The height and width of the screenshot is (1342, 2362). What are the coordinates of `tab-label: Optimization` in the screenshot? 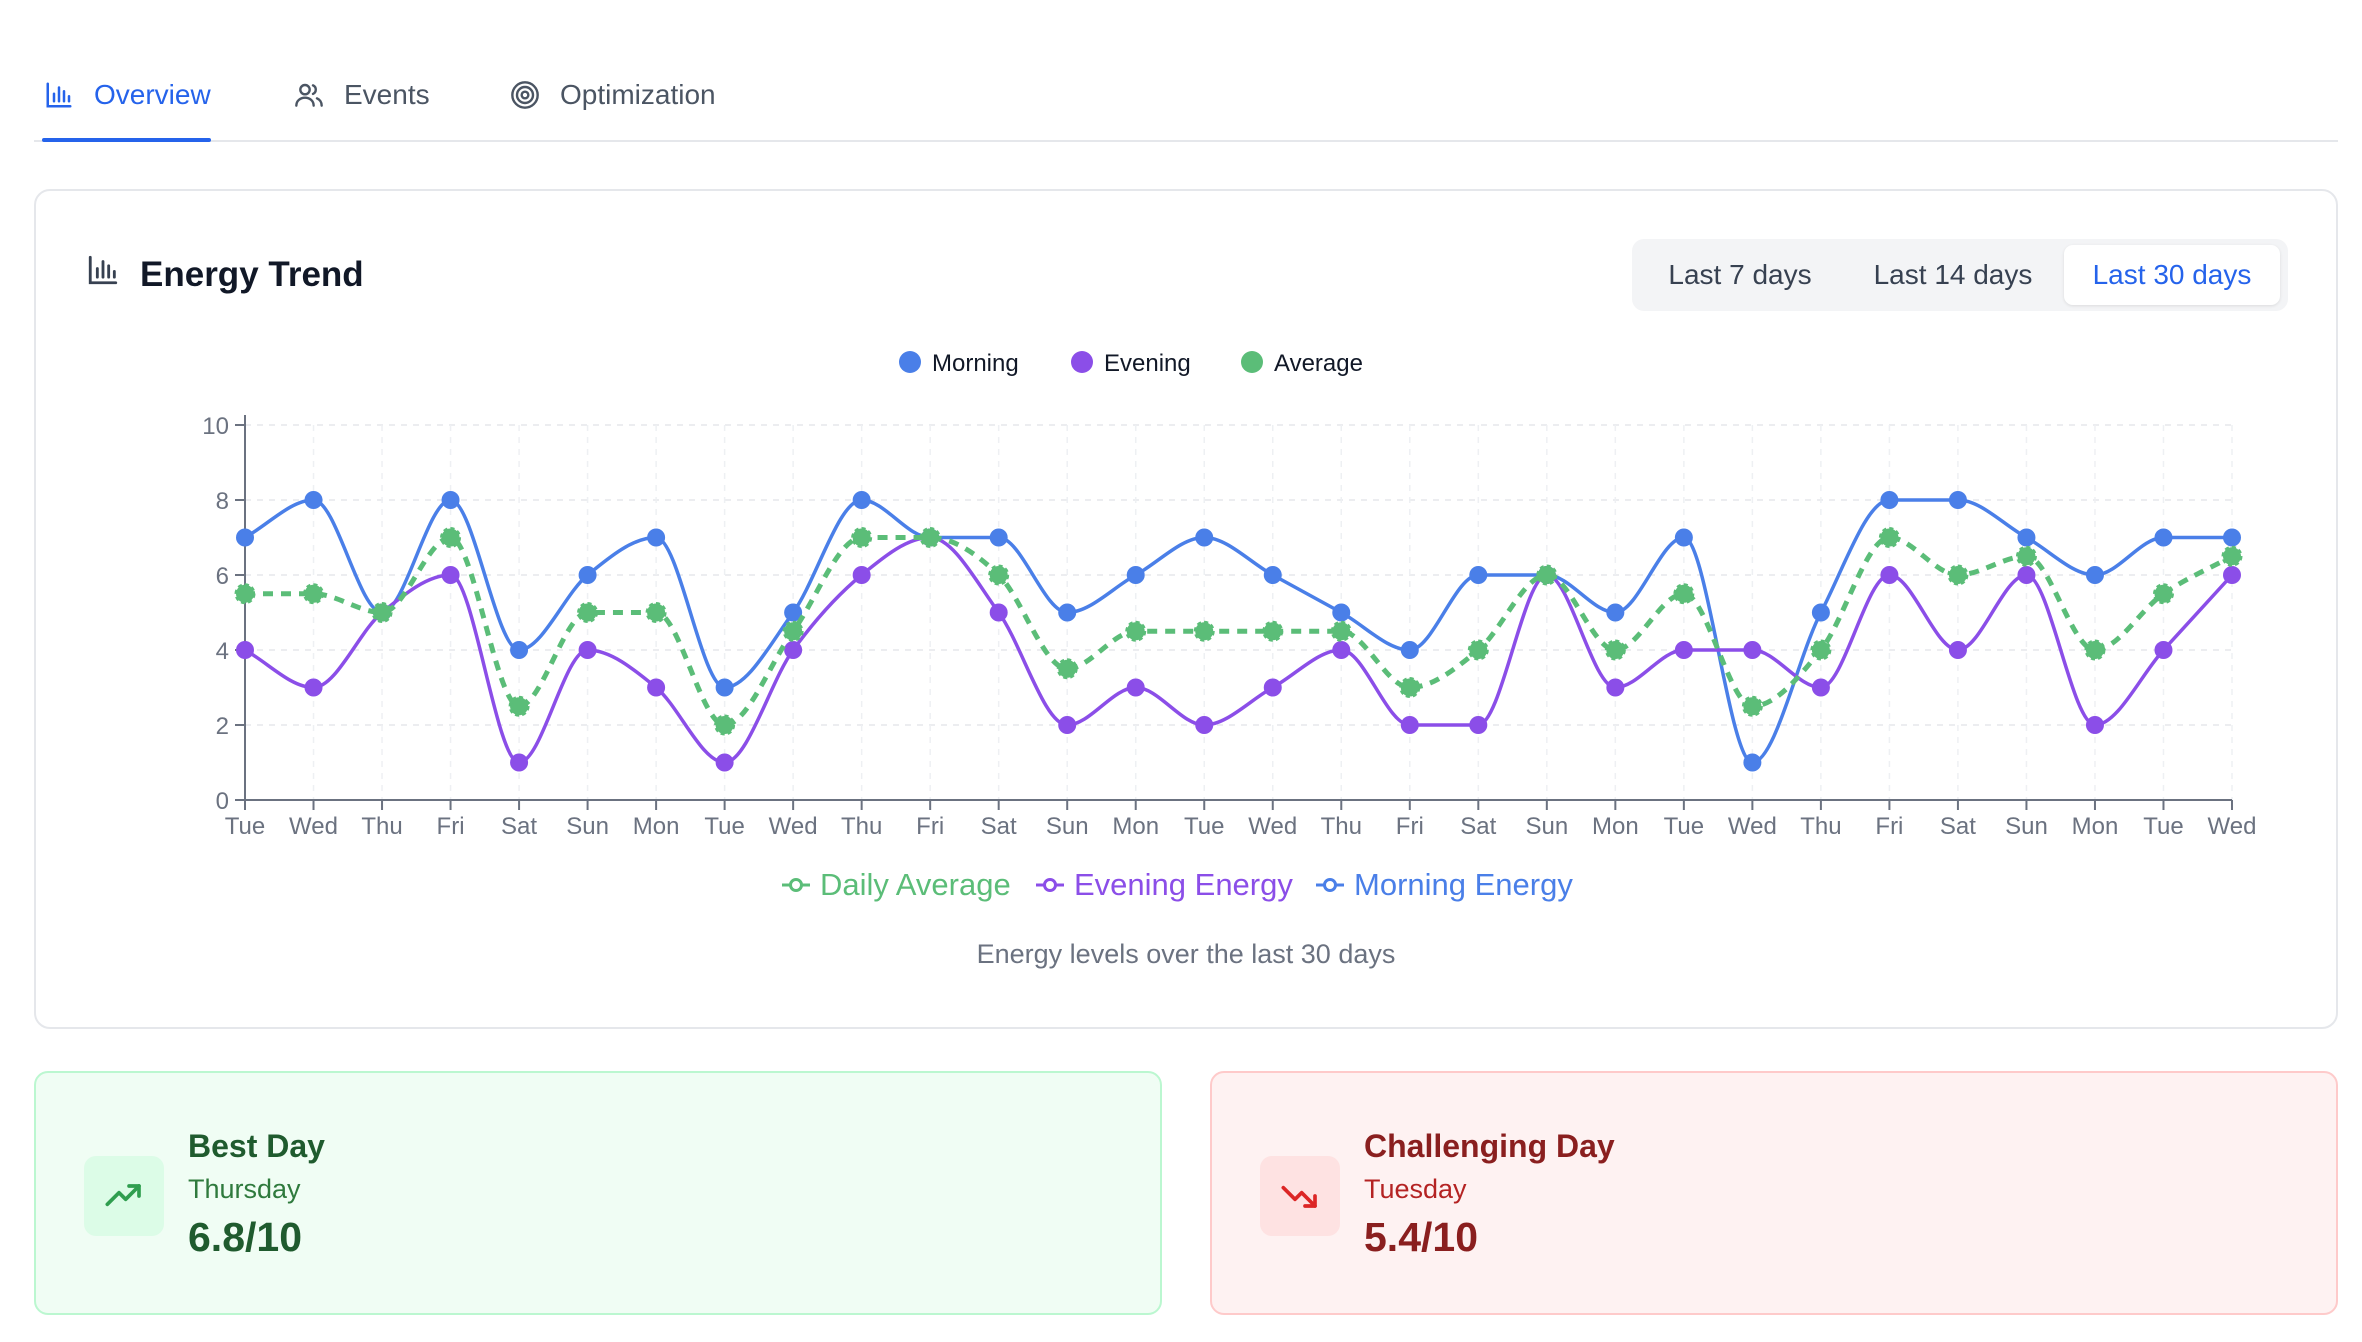 It's located at (638, 94).